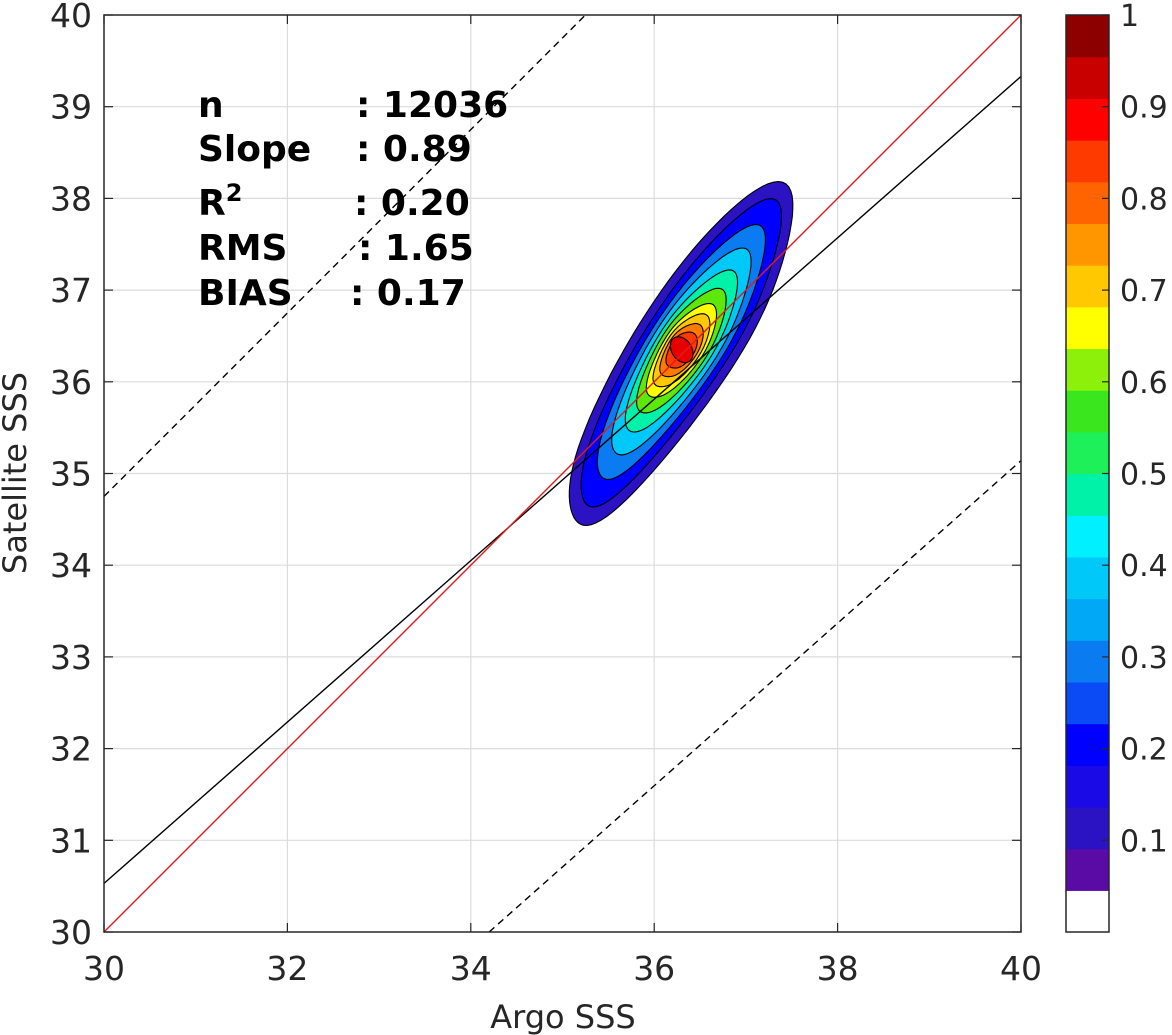 Image resolution: width=1172 pixels, height=1035 pixels. I want to click on x-tick-label: 36, so click(654, 968).